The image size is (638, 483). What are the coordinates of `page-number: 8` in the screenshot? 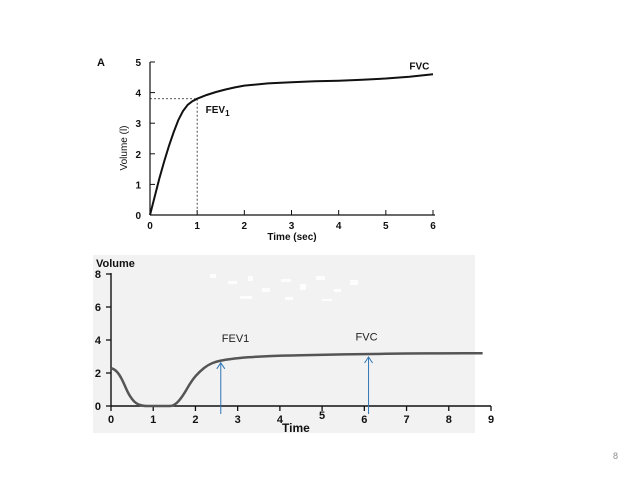 It's located at (615, 456).